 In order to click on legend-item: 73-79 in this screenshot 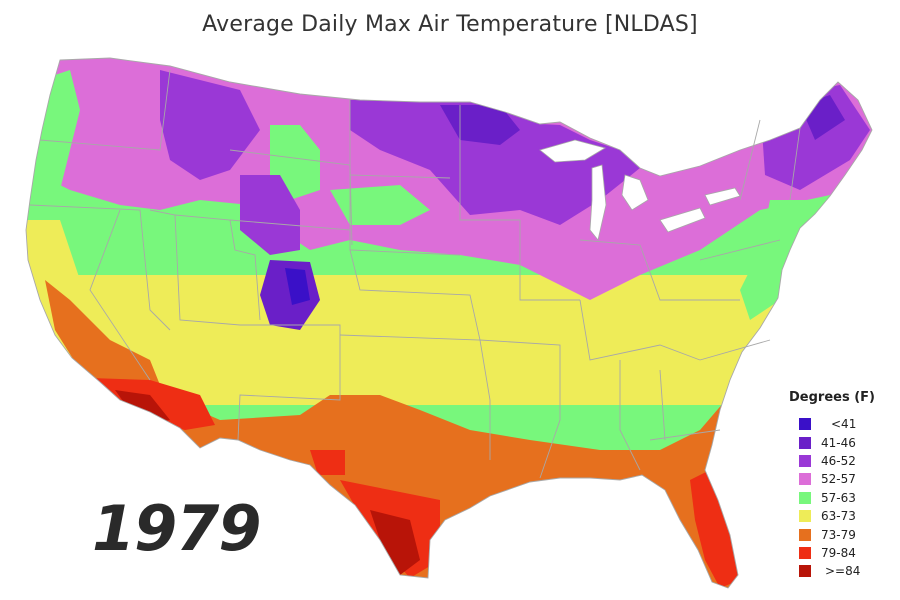, I will do `click(840, 534)`.